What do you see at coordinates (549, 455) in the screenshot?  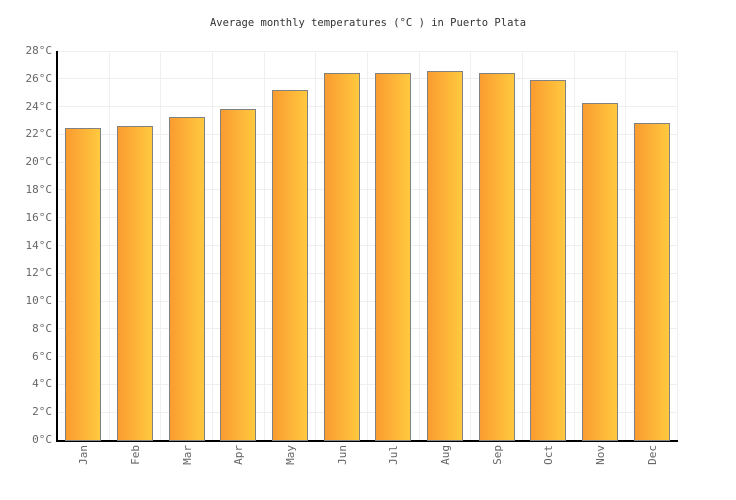 I see `x-axis-label-oct: Oct` at bounding box center [549, 455].